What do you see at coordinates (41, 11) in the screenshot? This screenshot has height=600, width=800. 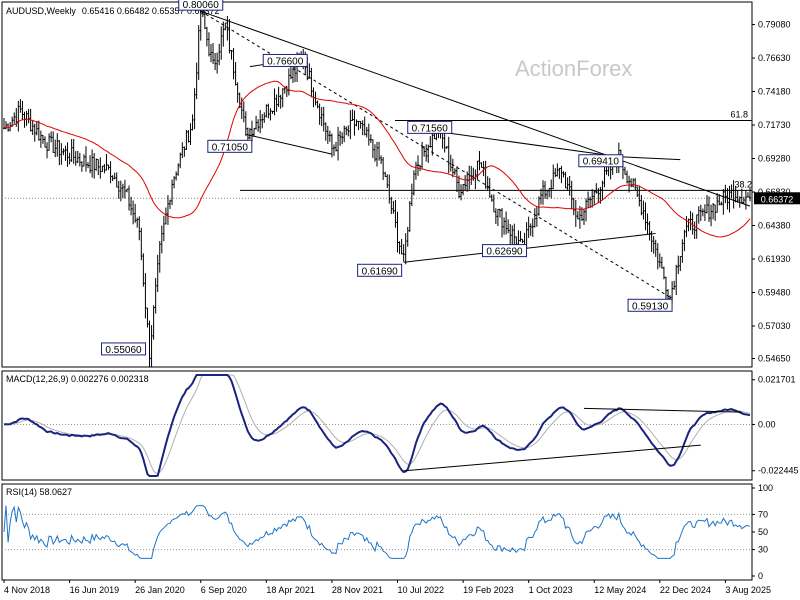 I see `symbol-label: AUDUSD,Weekly` at bounding box center [41, 11].